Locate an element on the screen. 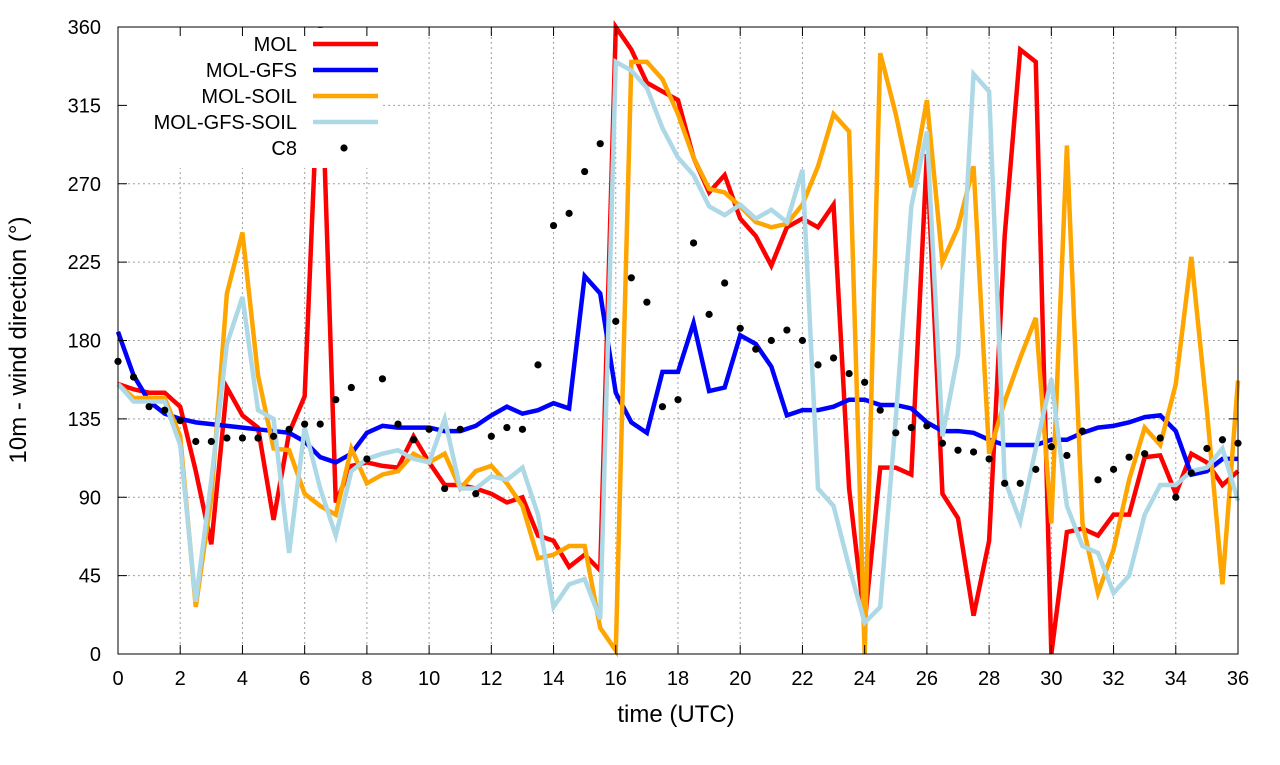 This screenshot has width=1280, height=765. x-tick-label: 4 is located at coordinates (242, 679).